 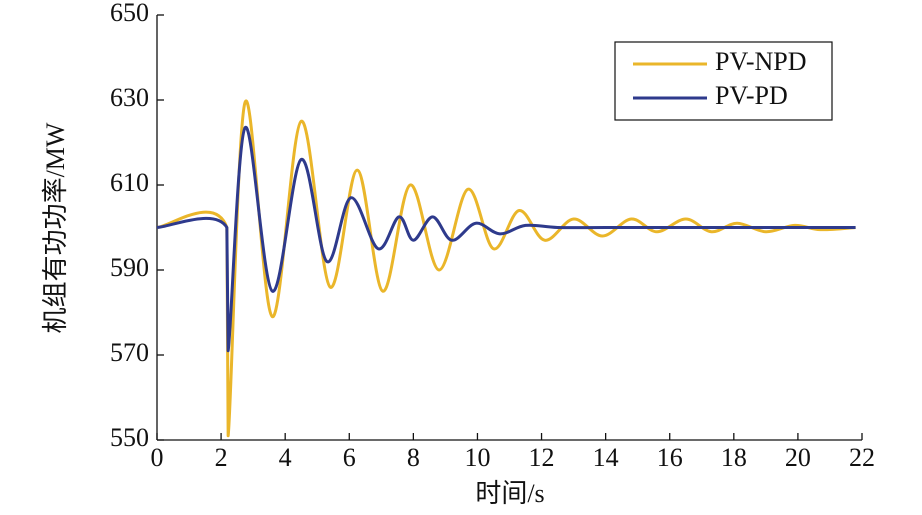 I want to click on y-tick-label: 570, so click(x=129, y=352).